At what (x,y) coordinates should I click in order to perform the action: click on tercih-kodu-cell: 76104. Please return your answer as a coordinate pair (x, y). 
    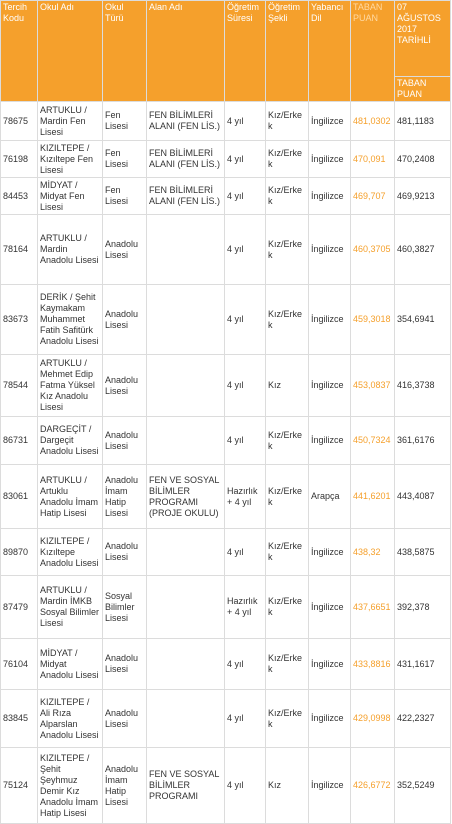
    Looking at the image, I should click on (19, 664).